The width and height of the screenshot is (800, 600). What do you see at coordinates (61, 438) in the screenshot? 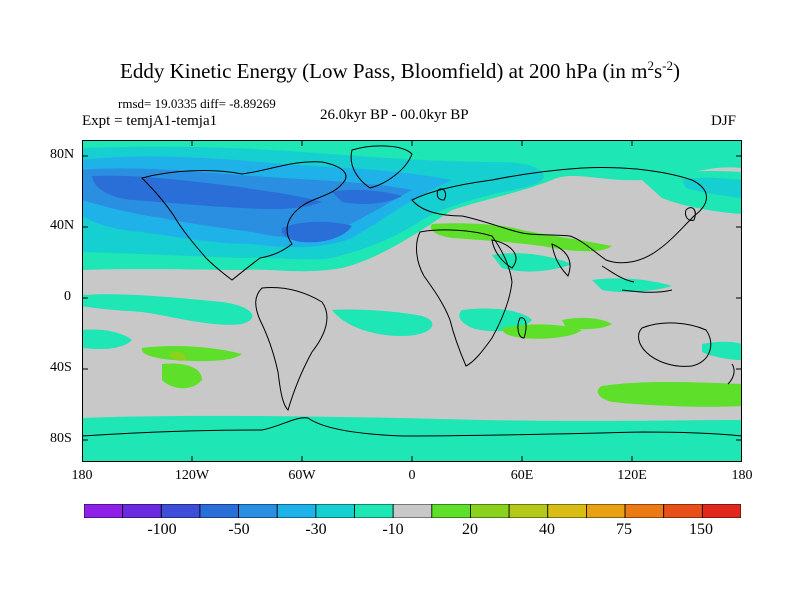
I see `lat-label-80s: 80S` at bounding box center [61, 438].